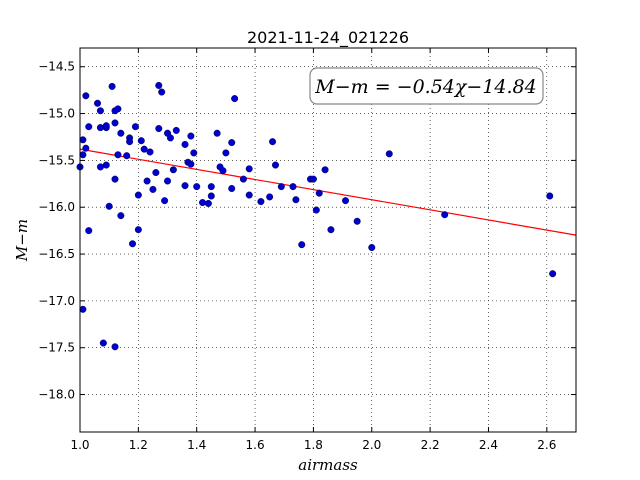 This screenshot has width=640, height=480. Describe the element at coordinates (56, 114) in the screenshot. I see `y-tick-label: −15.0` at that location.